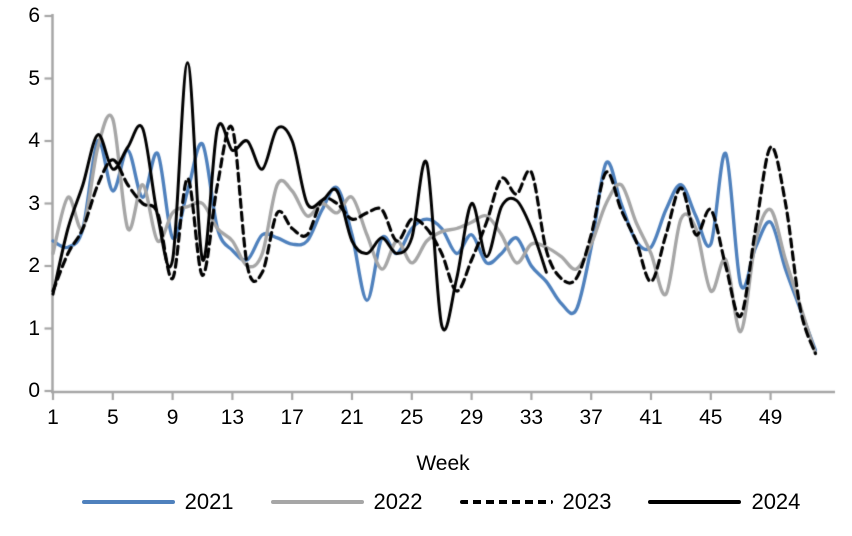 Image resolution: width=852 pixels, height=536 pixels. What do you see at coordinates (34, 78) in the screenshot?
I see `y-tick-label: 5` at bounding box center [34, 78].